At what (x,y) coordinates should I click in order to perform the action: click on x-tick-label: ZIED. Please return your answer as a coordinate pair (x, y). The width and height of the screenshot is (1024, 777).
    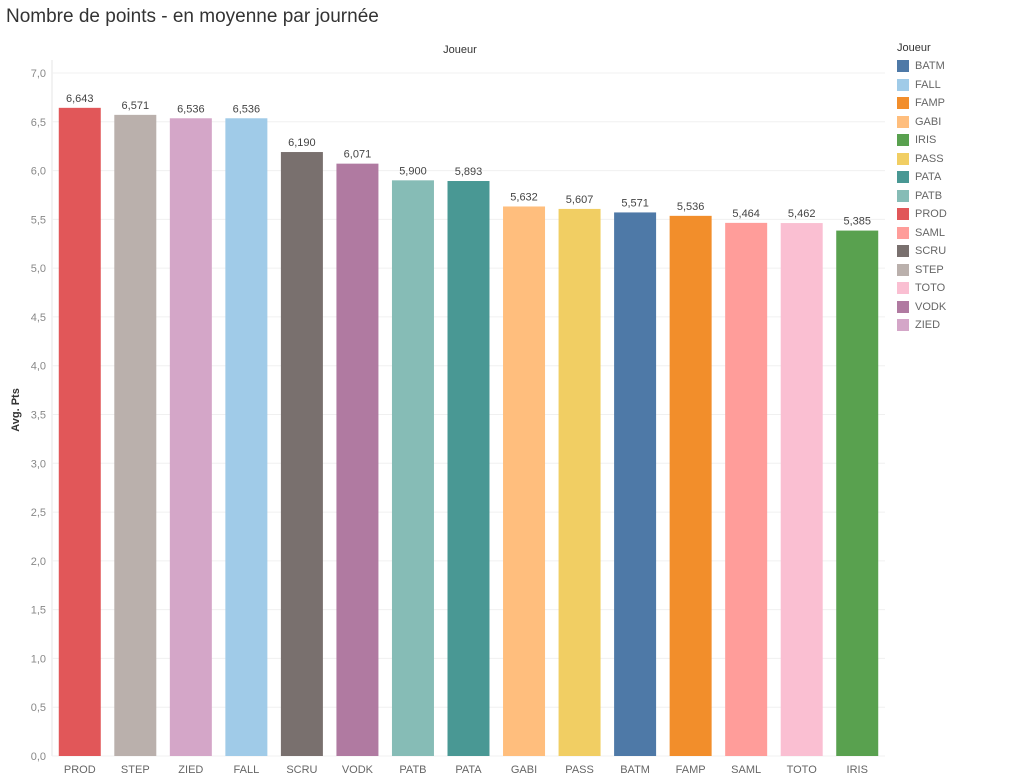
    Looking at the image, I should click on (190, 770).